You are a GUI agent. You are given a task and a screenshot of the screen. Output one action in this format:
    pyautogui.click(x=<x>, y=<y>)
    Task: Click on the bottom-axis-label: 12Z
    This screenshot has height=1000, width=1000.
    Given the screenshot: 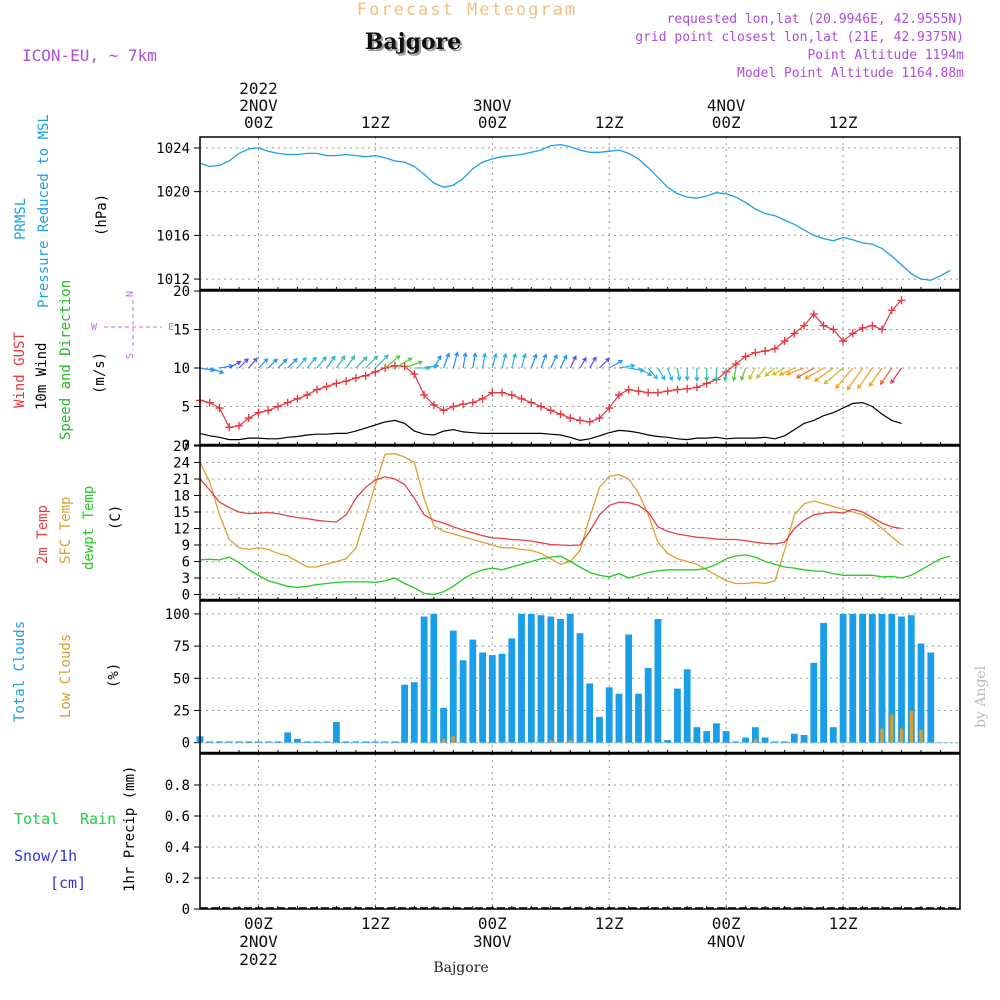 What is the action you would take?
    pyautogui.click(x=843, y=923)
    